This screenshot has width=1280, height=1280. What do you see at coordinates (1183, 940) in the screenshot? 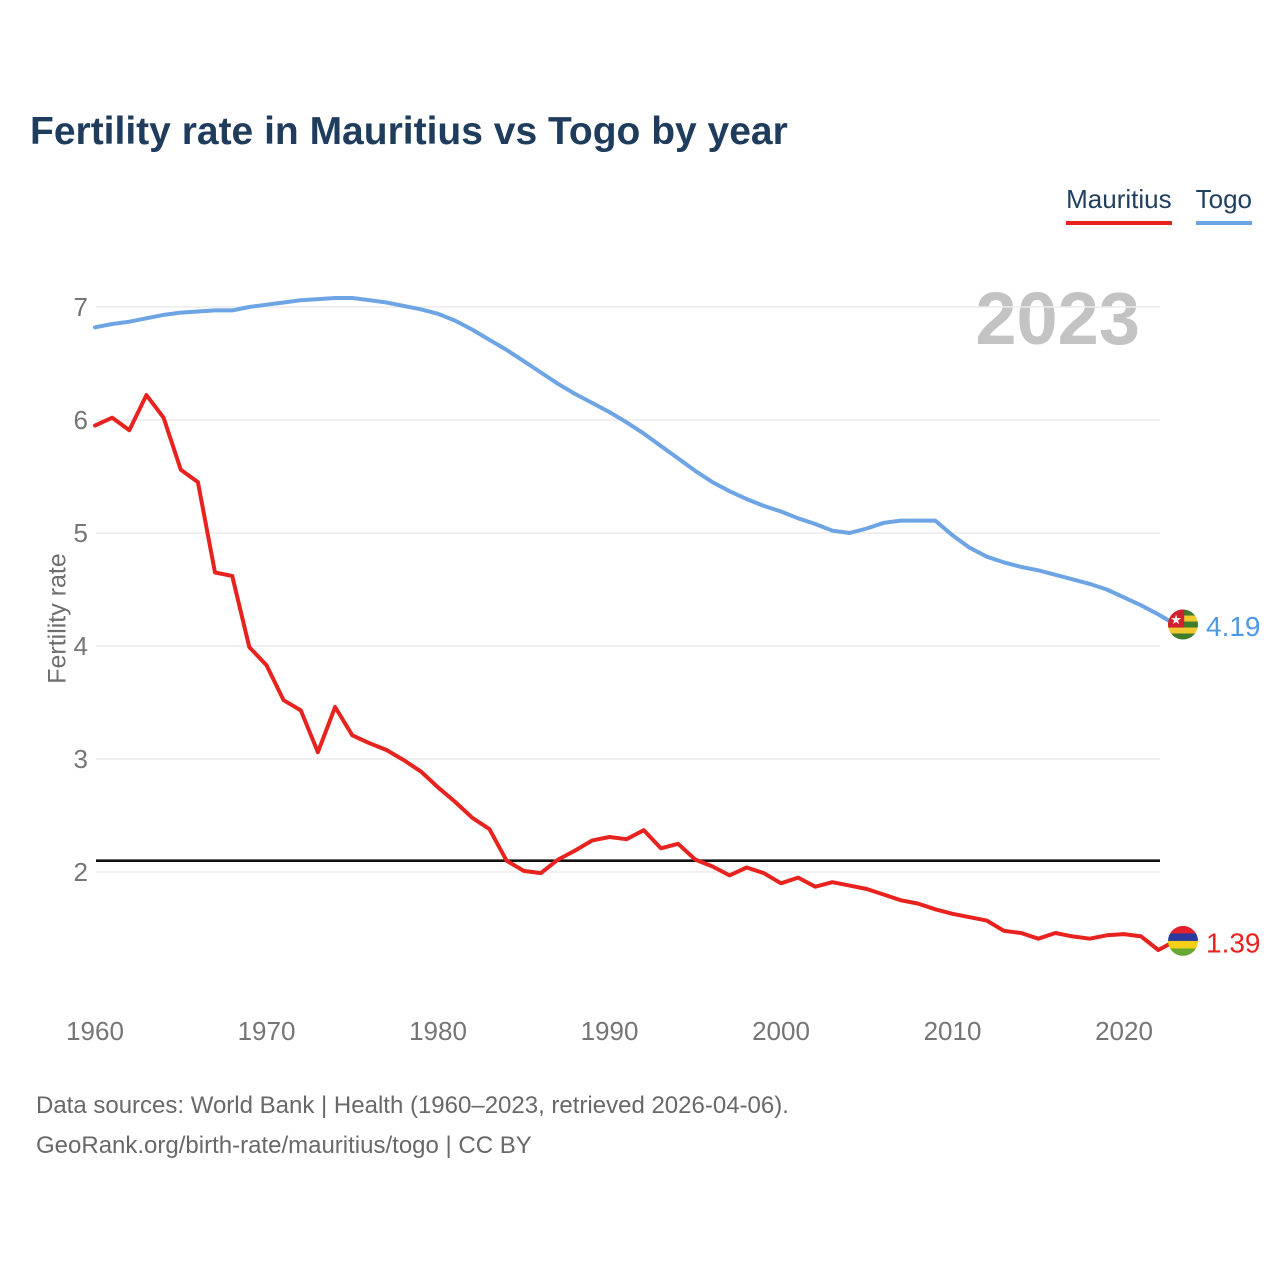
I see `mauritius-flag-icon` at bounding box center [1183, 940].